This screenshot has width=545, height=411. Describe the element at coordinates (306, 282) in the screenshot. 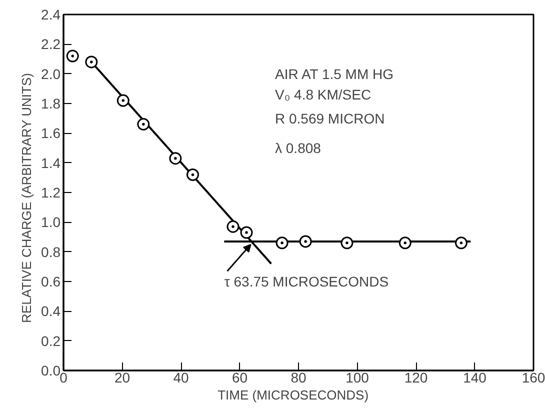

I see `annotation: τ 63.75 MICROSECONDS` at that location.